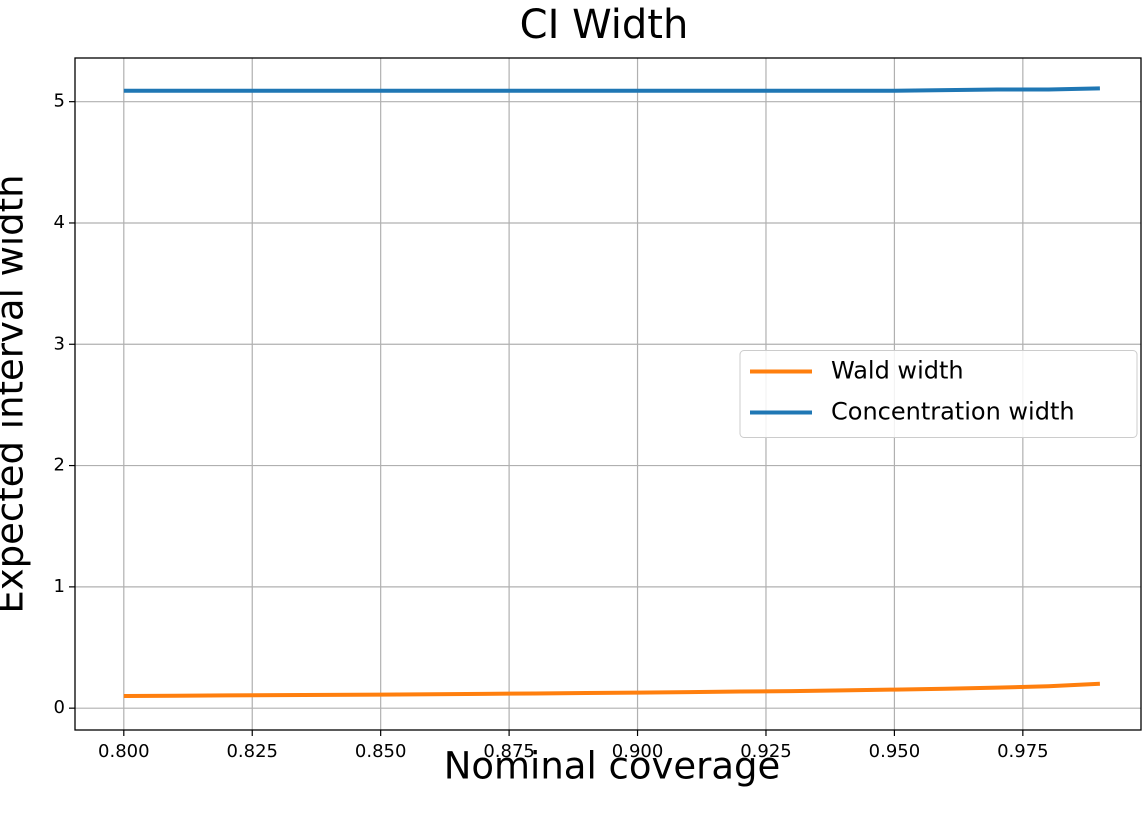  Describe the element at coordinates (766, 751) in the screenshot. I see `x-tick-label: 0.925` at that location.